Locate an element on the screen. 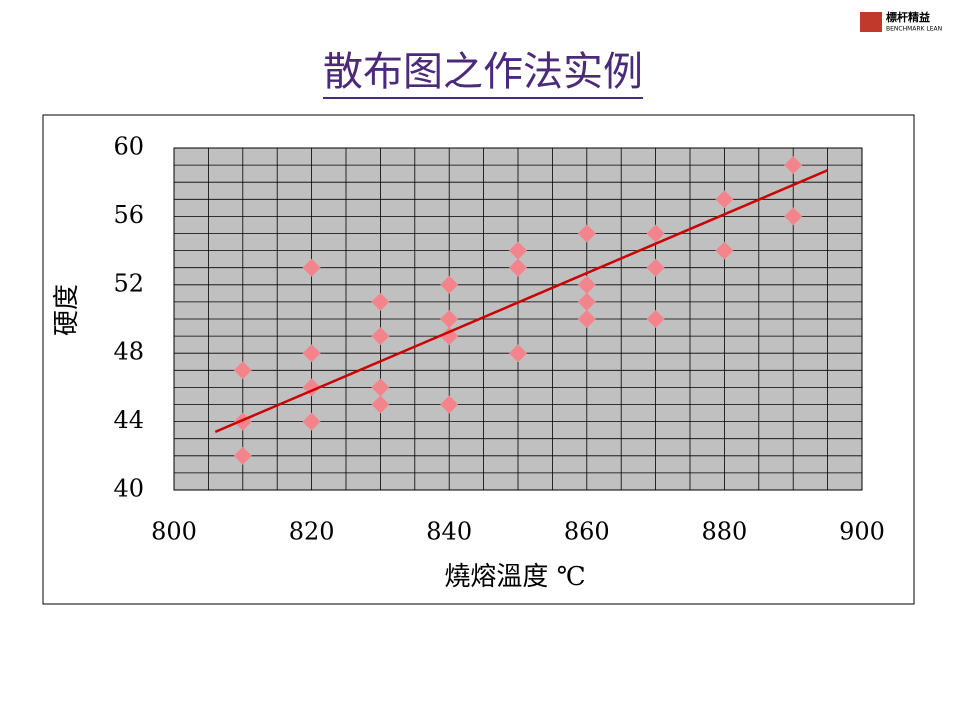 Image resolution: width=960 pixels, height=724 pixels. y-tick-label: 44 is located at coordinates (128, 420).